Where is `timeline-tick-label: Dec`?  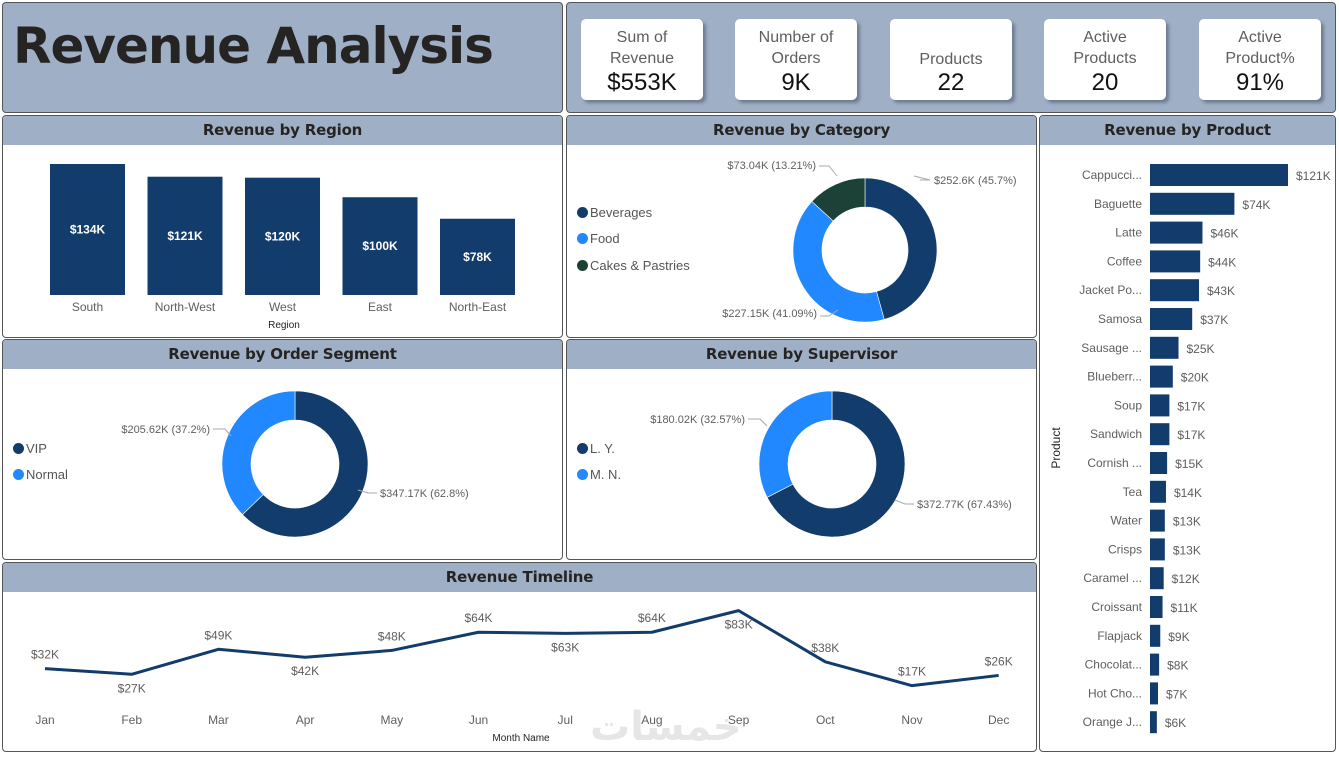
timeline-tick-label: Dec is located at coordinates (998, 720).